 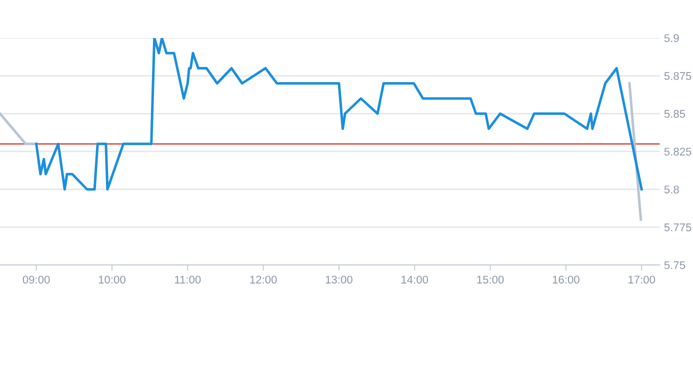 I want to click on x-tick-label: 15:00, so click(x=490, y=280).